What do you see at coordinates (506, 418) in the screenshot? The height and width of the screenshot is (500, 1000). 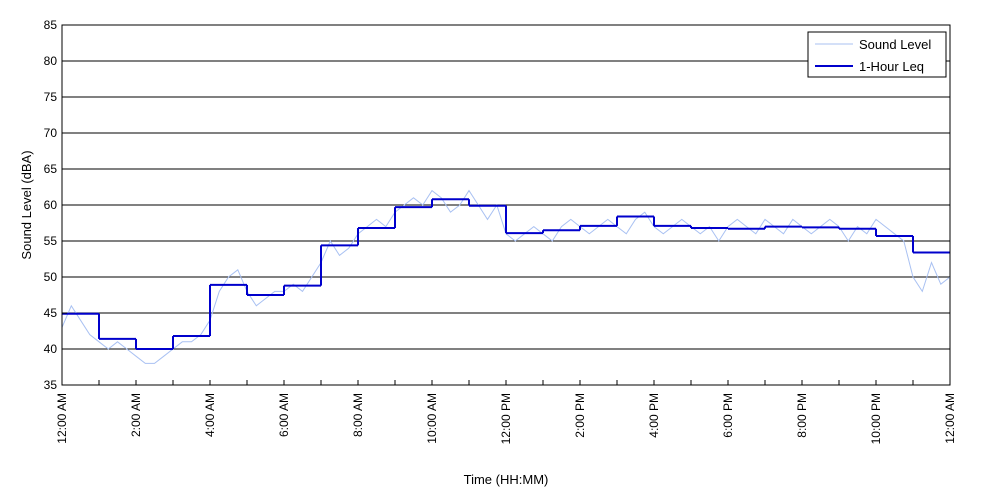 I see `x-tick-label: 12:00 PM` at bounding box center [506, 418].